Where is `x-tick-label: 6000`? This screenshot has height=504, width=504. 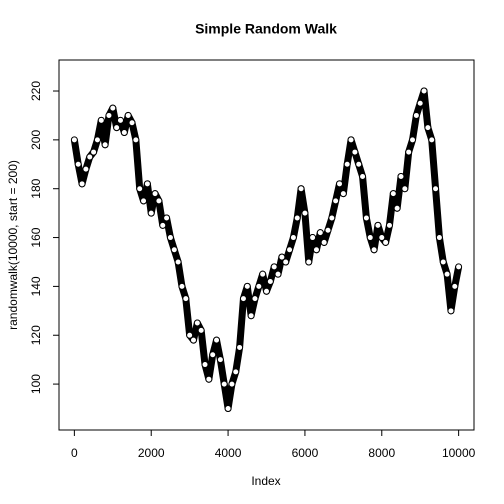 x-tick-label: 6000 is located at coordinates (305, 453).